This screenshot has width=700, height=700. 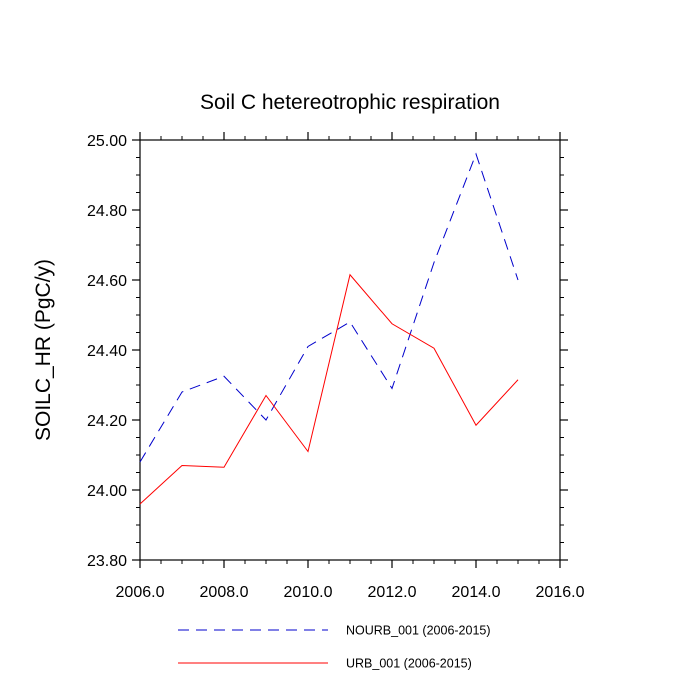 I want to click on chart-title: Soil C hetereotrophic respiration, so click(x=350, y=102).